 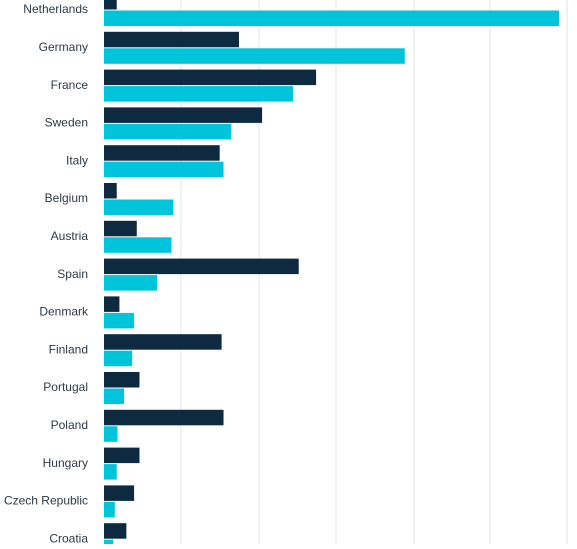 I want to click on category-label: Hungary, so click(x=65, y=463).